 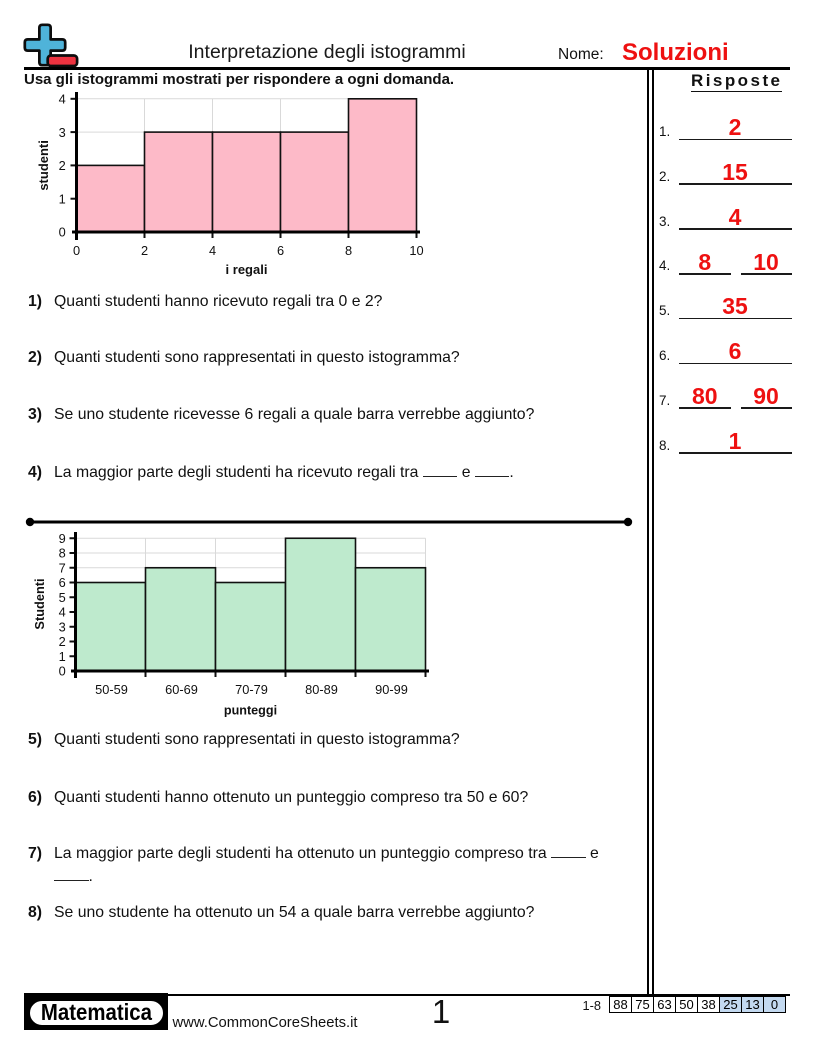 What do you see at coordinates (391, 689) in the screenshot?
I see `svg-text: 90-99` at bounding box center [391, 689].